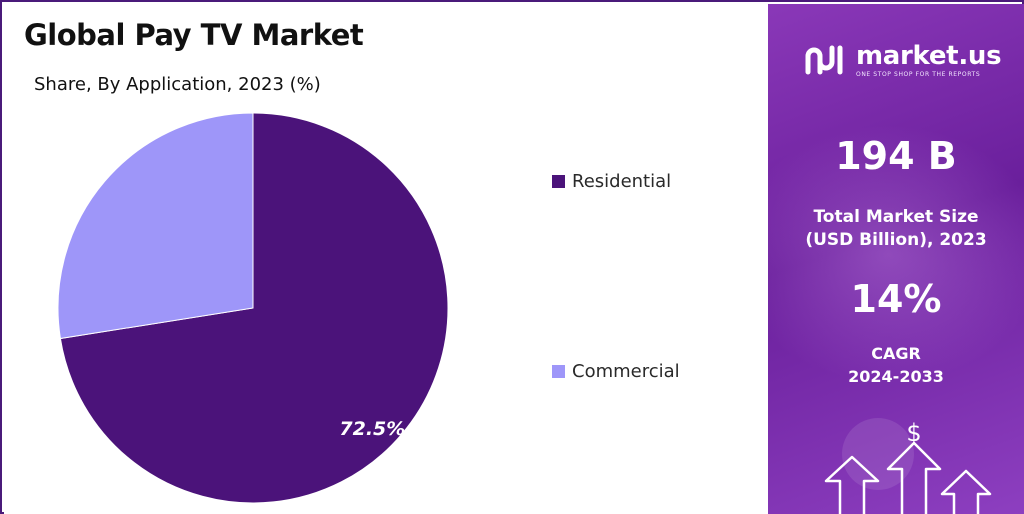 The width and height of the screenshot is (1024, 514). What do you see at coordinates (913, 433) in the screenshot?
I see `dollar-symbol: $` at bounding box center [913, 433].